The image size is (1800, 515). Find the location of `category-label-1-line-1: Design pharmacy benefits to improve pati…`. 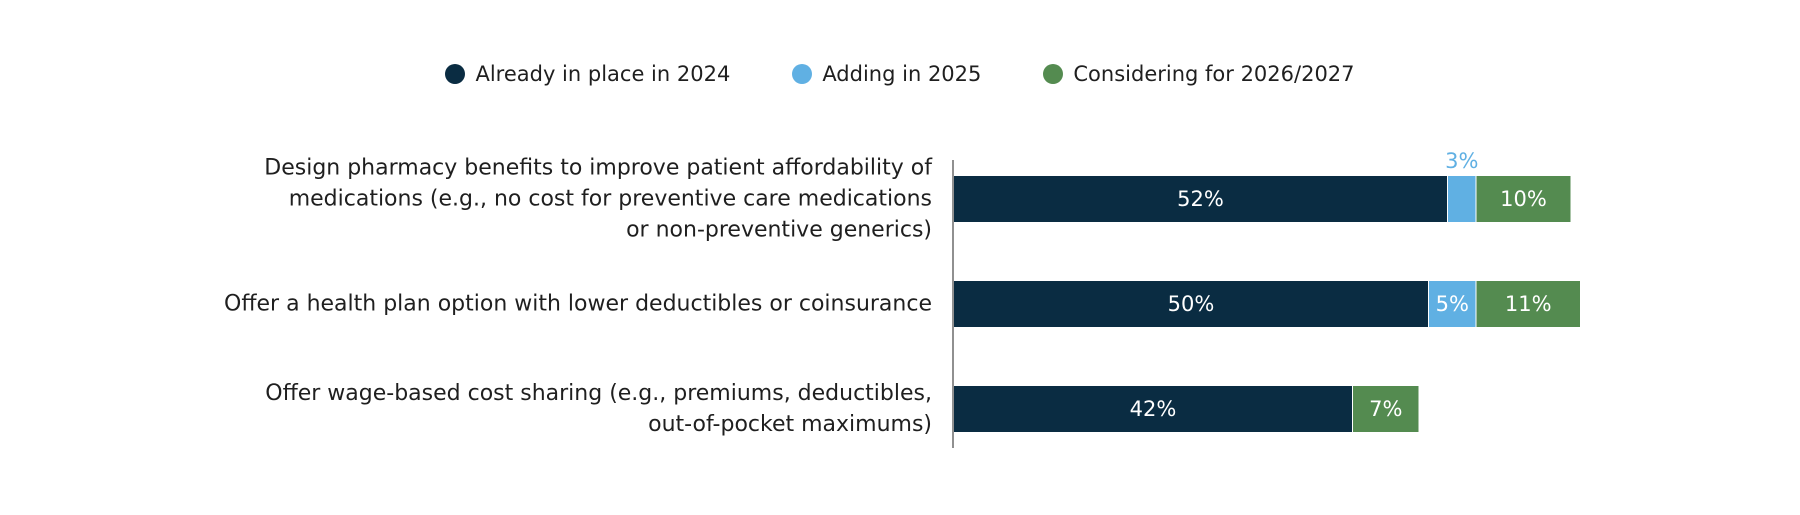

category-label-1-line-1: Design pharmacy benefits to improve pati… is located at coordinates (598, 168).